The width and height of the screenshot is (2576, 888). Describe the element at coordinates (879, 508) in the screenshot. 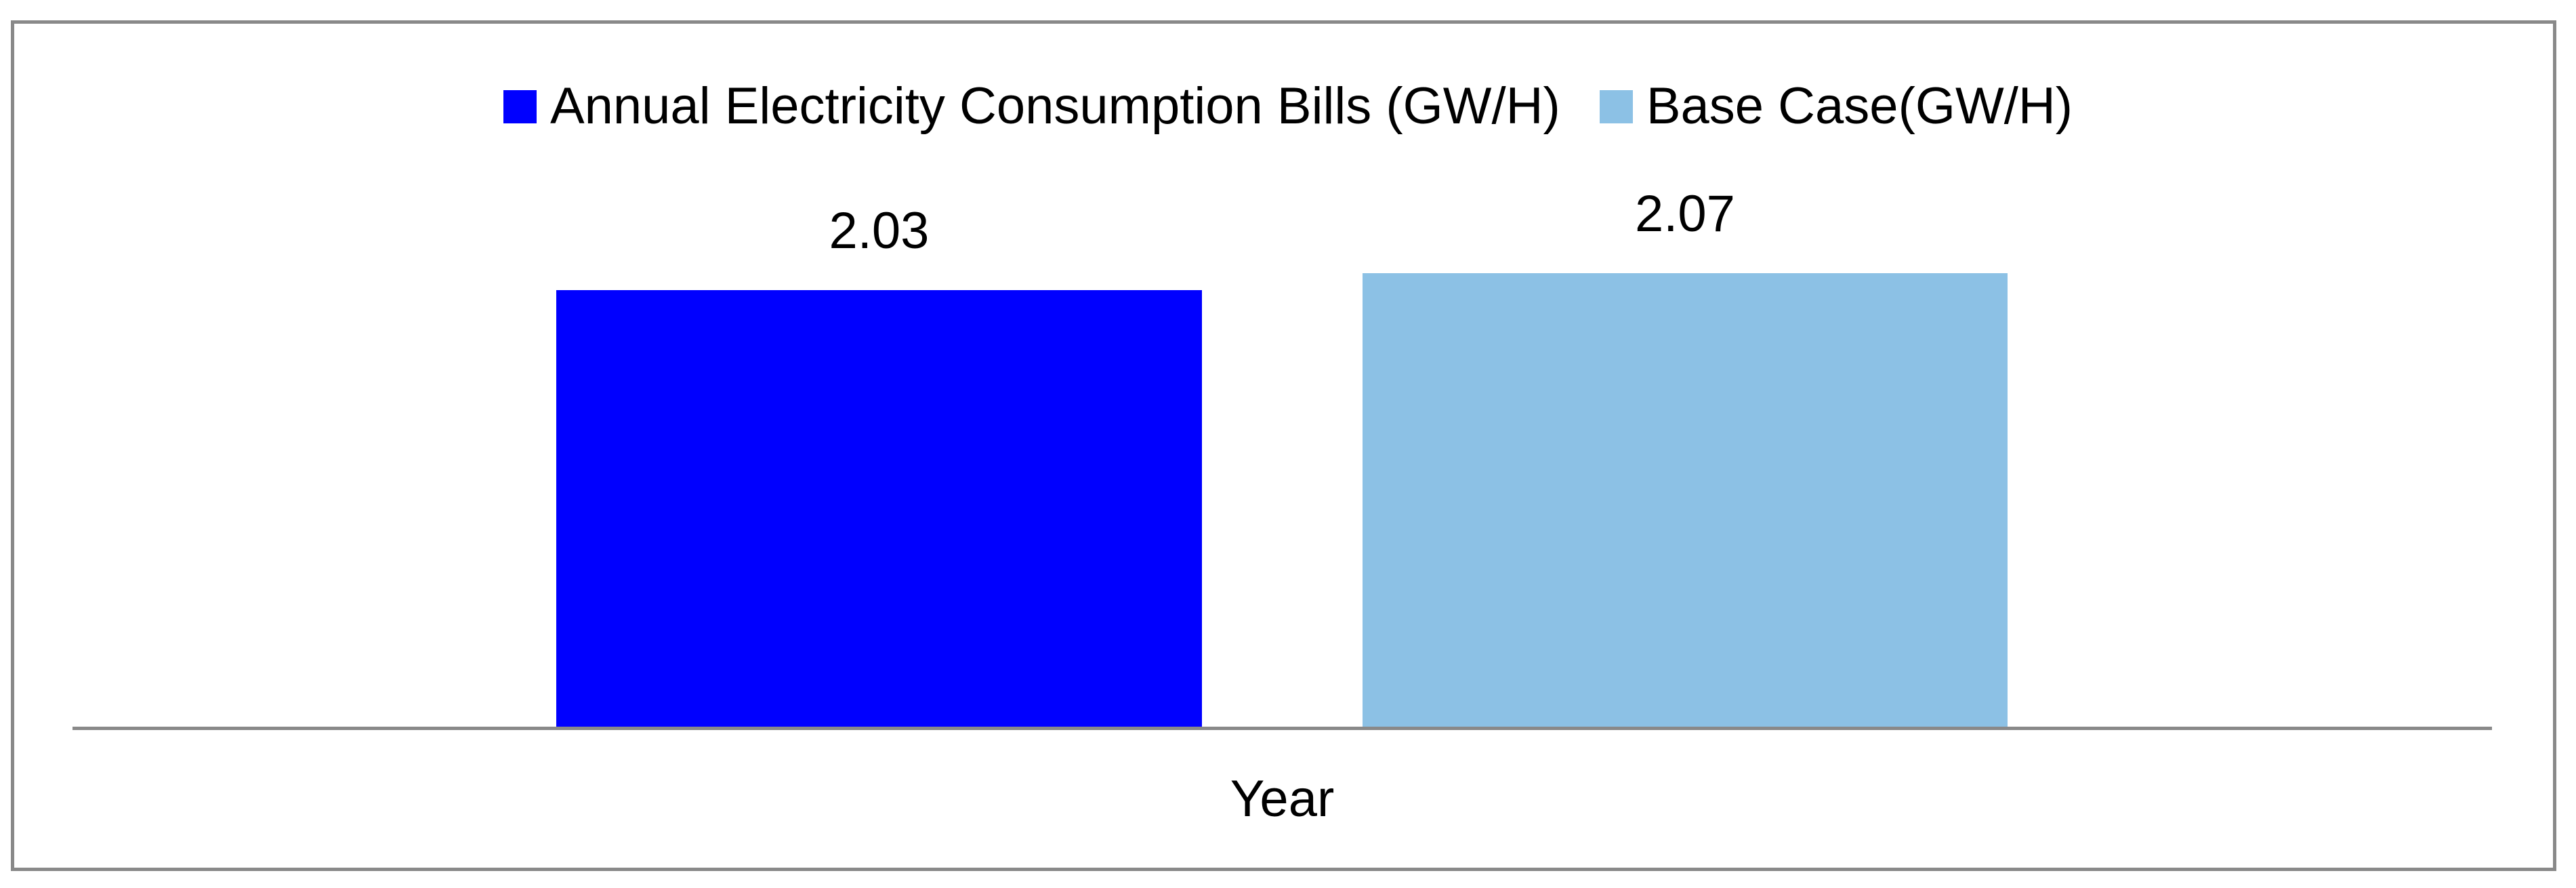

I see `bar-annual-electricity` at that location.